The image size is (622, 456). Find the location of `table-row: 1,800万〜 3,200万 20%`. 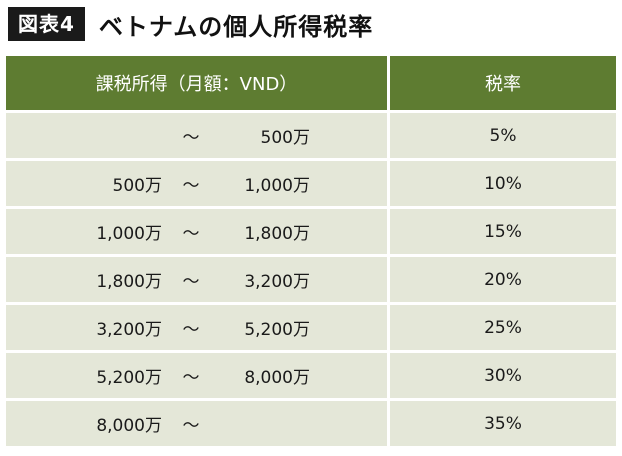

table-row: 1,800万〜 3,200万 20% is located at coordinates (311, 279).